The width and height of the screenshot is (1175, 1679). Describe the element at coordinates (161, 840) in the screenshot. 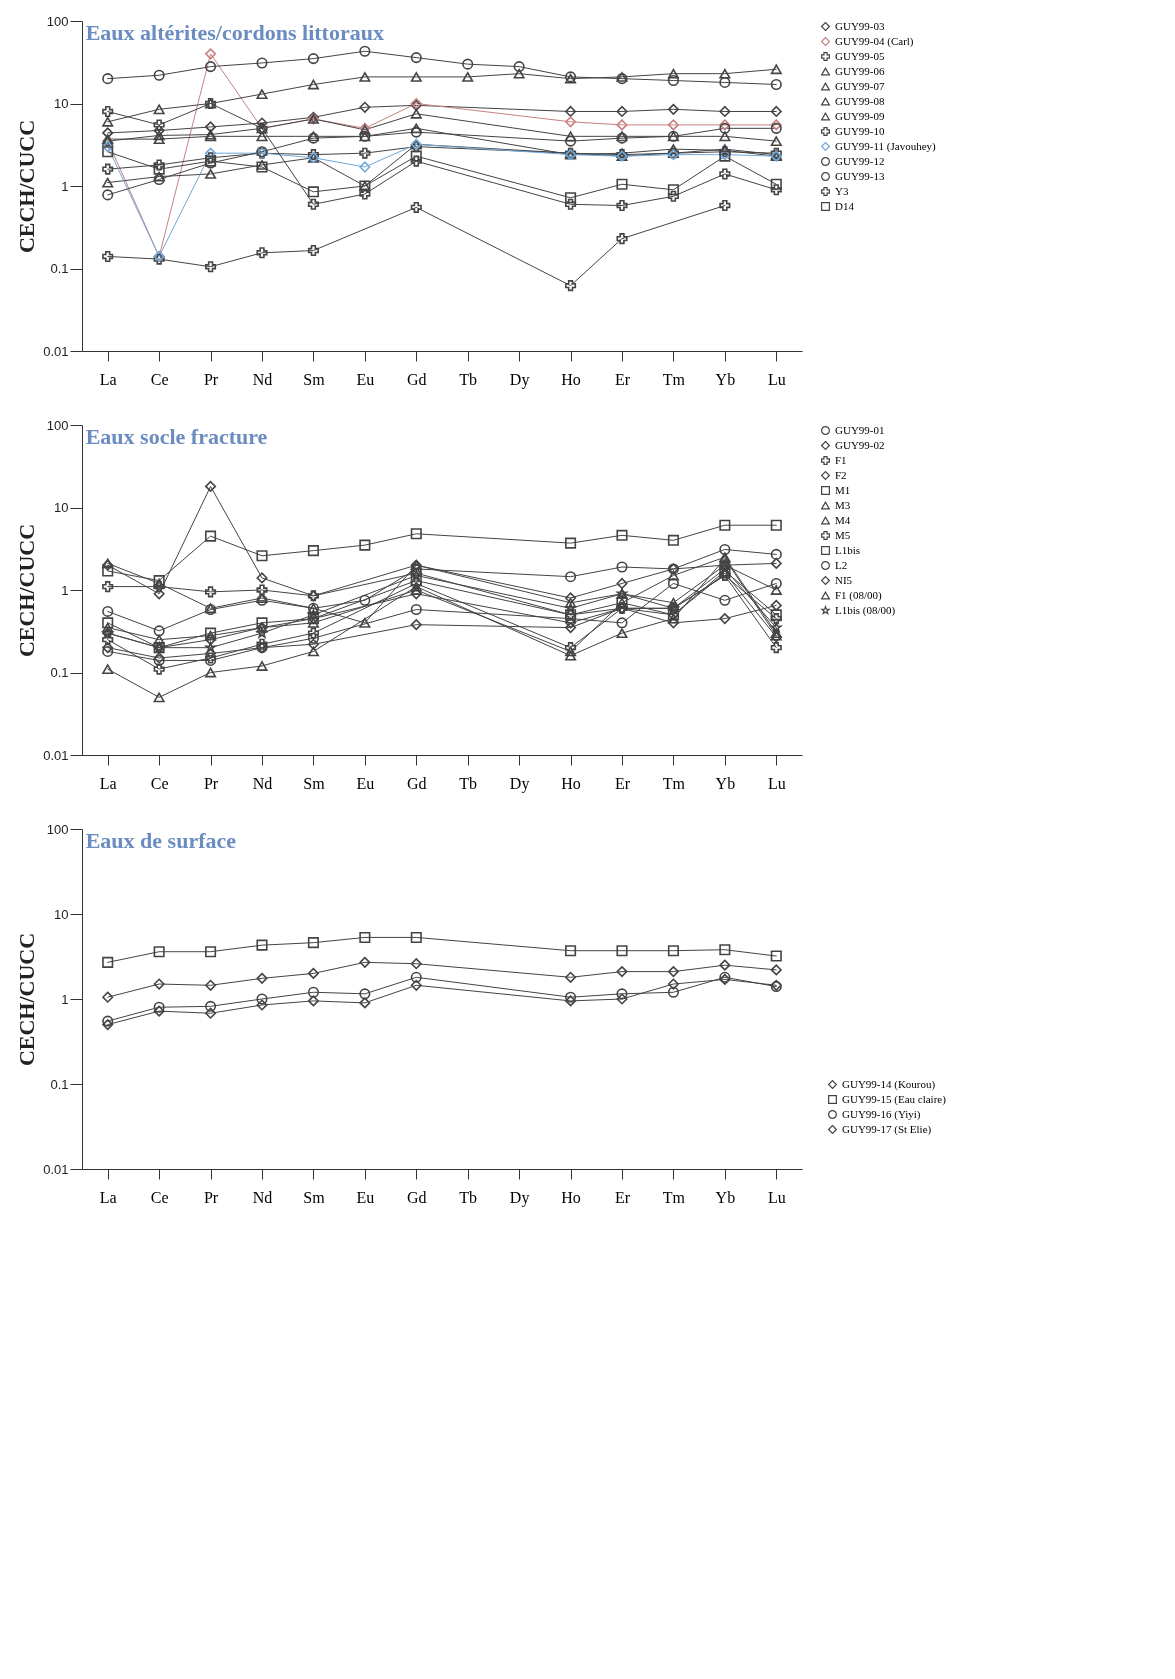

I see `chart-title: Eaux de surface` at that location.